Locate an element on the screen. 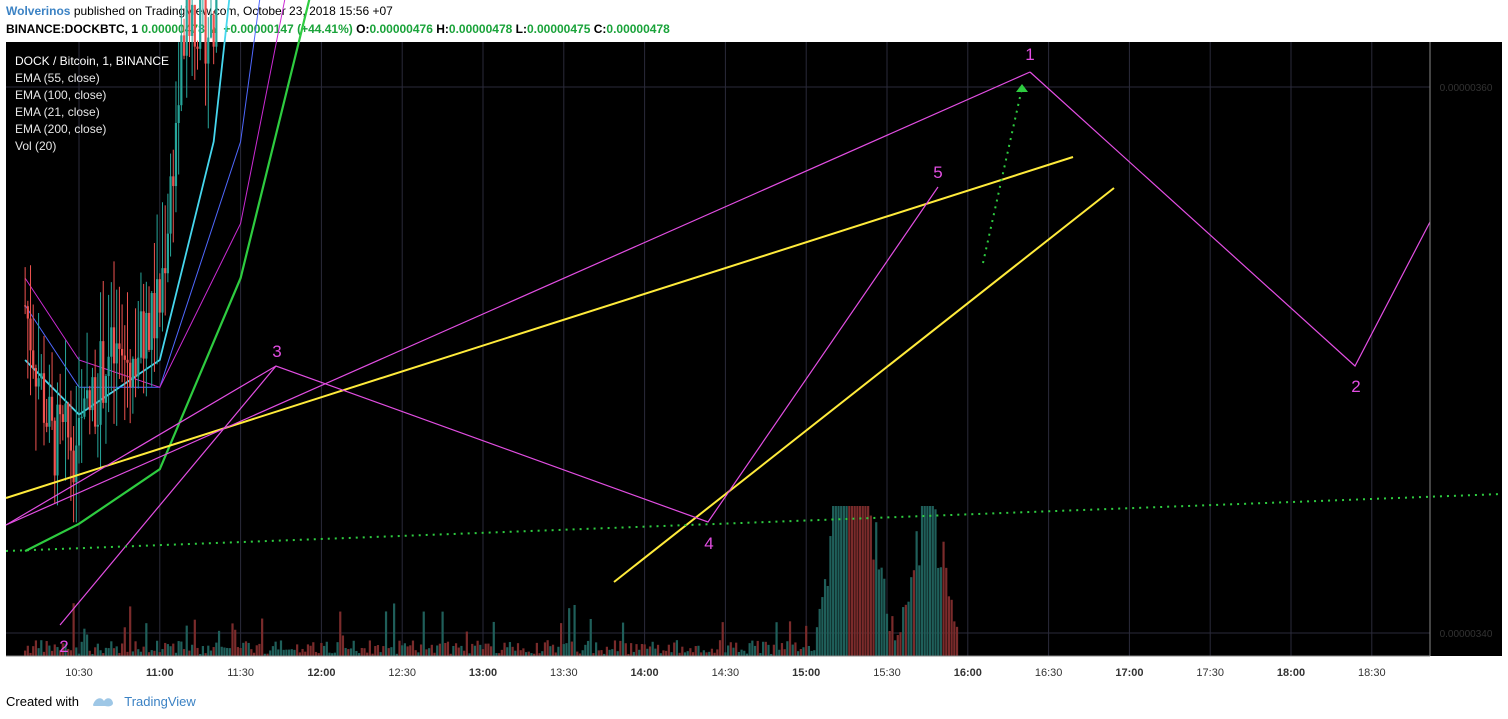  ema-lines is located at coordinates (167, 276).